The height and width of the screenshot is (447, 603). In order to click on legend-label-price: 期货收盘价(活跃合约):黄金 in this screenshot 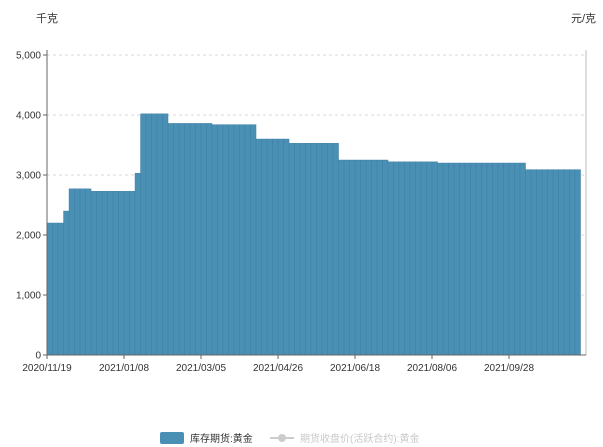, I will do `click(359, 438)`.